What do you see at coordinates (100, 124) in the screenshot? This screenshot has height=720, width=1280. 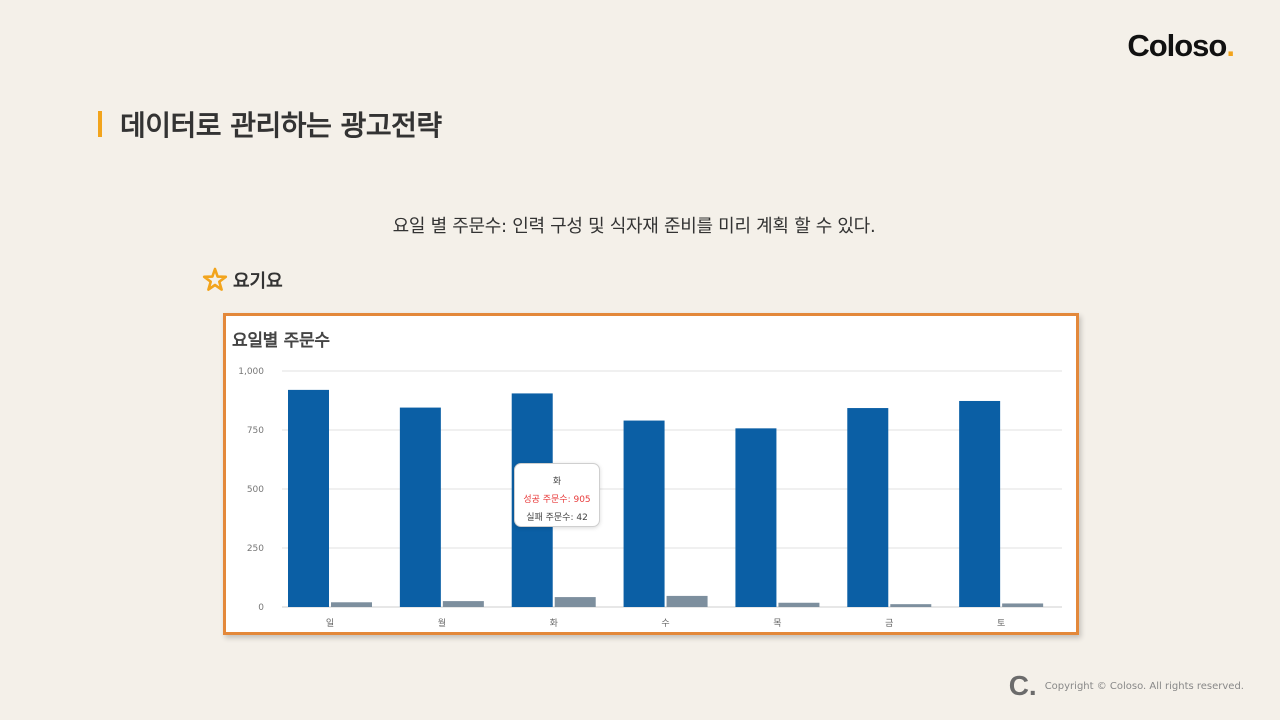 I see `title-accent-bar` at bounding box center [100, 124].